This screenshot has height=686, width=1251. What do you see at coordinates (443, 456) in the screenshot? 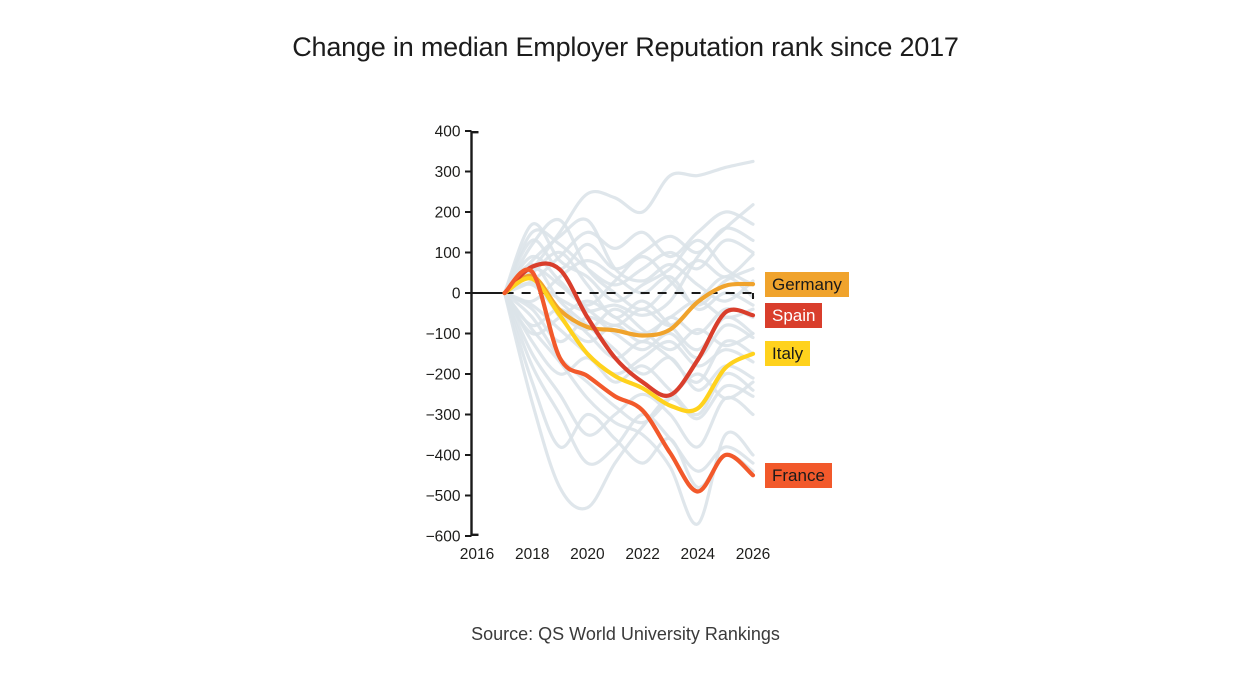
I see `y-tick-label: −400` at bounding box center [443, 456].